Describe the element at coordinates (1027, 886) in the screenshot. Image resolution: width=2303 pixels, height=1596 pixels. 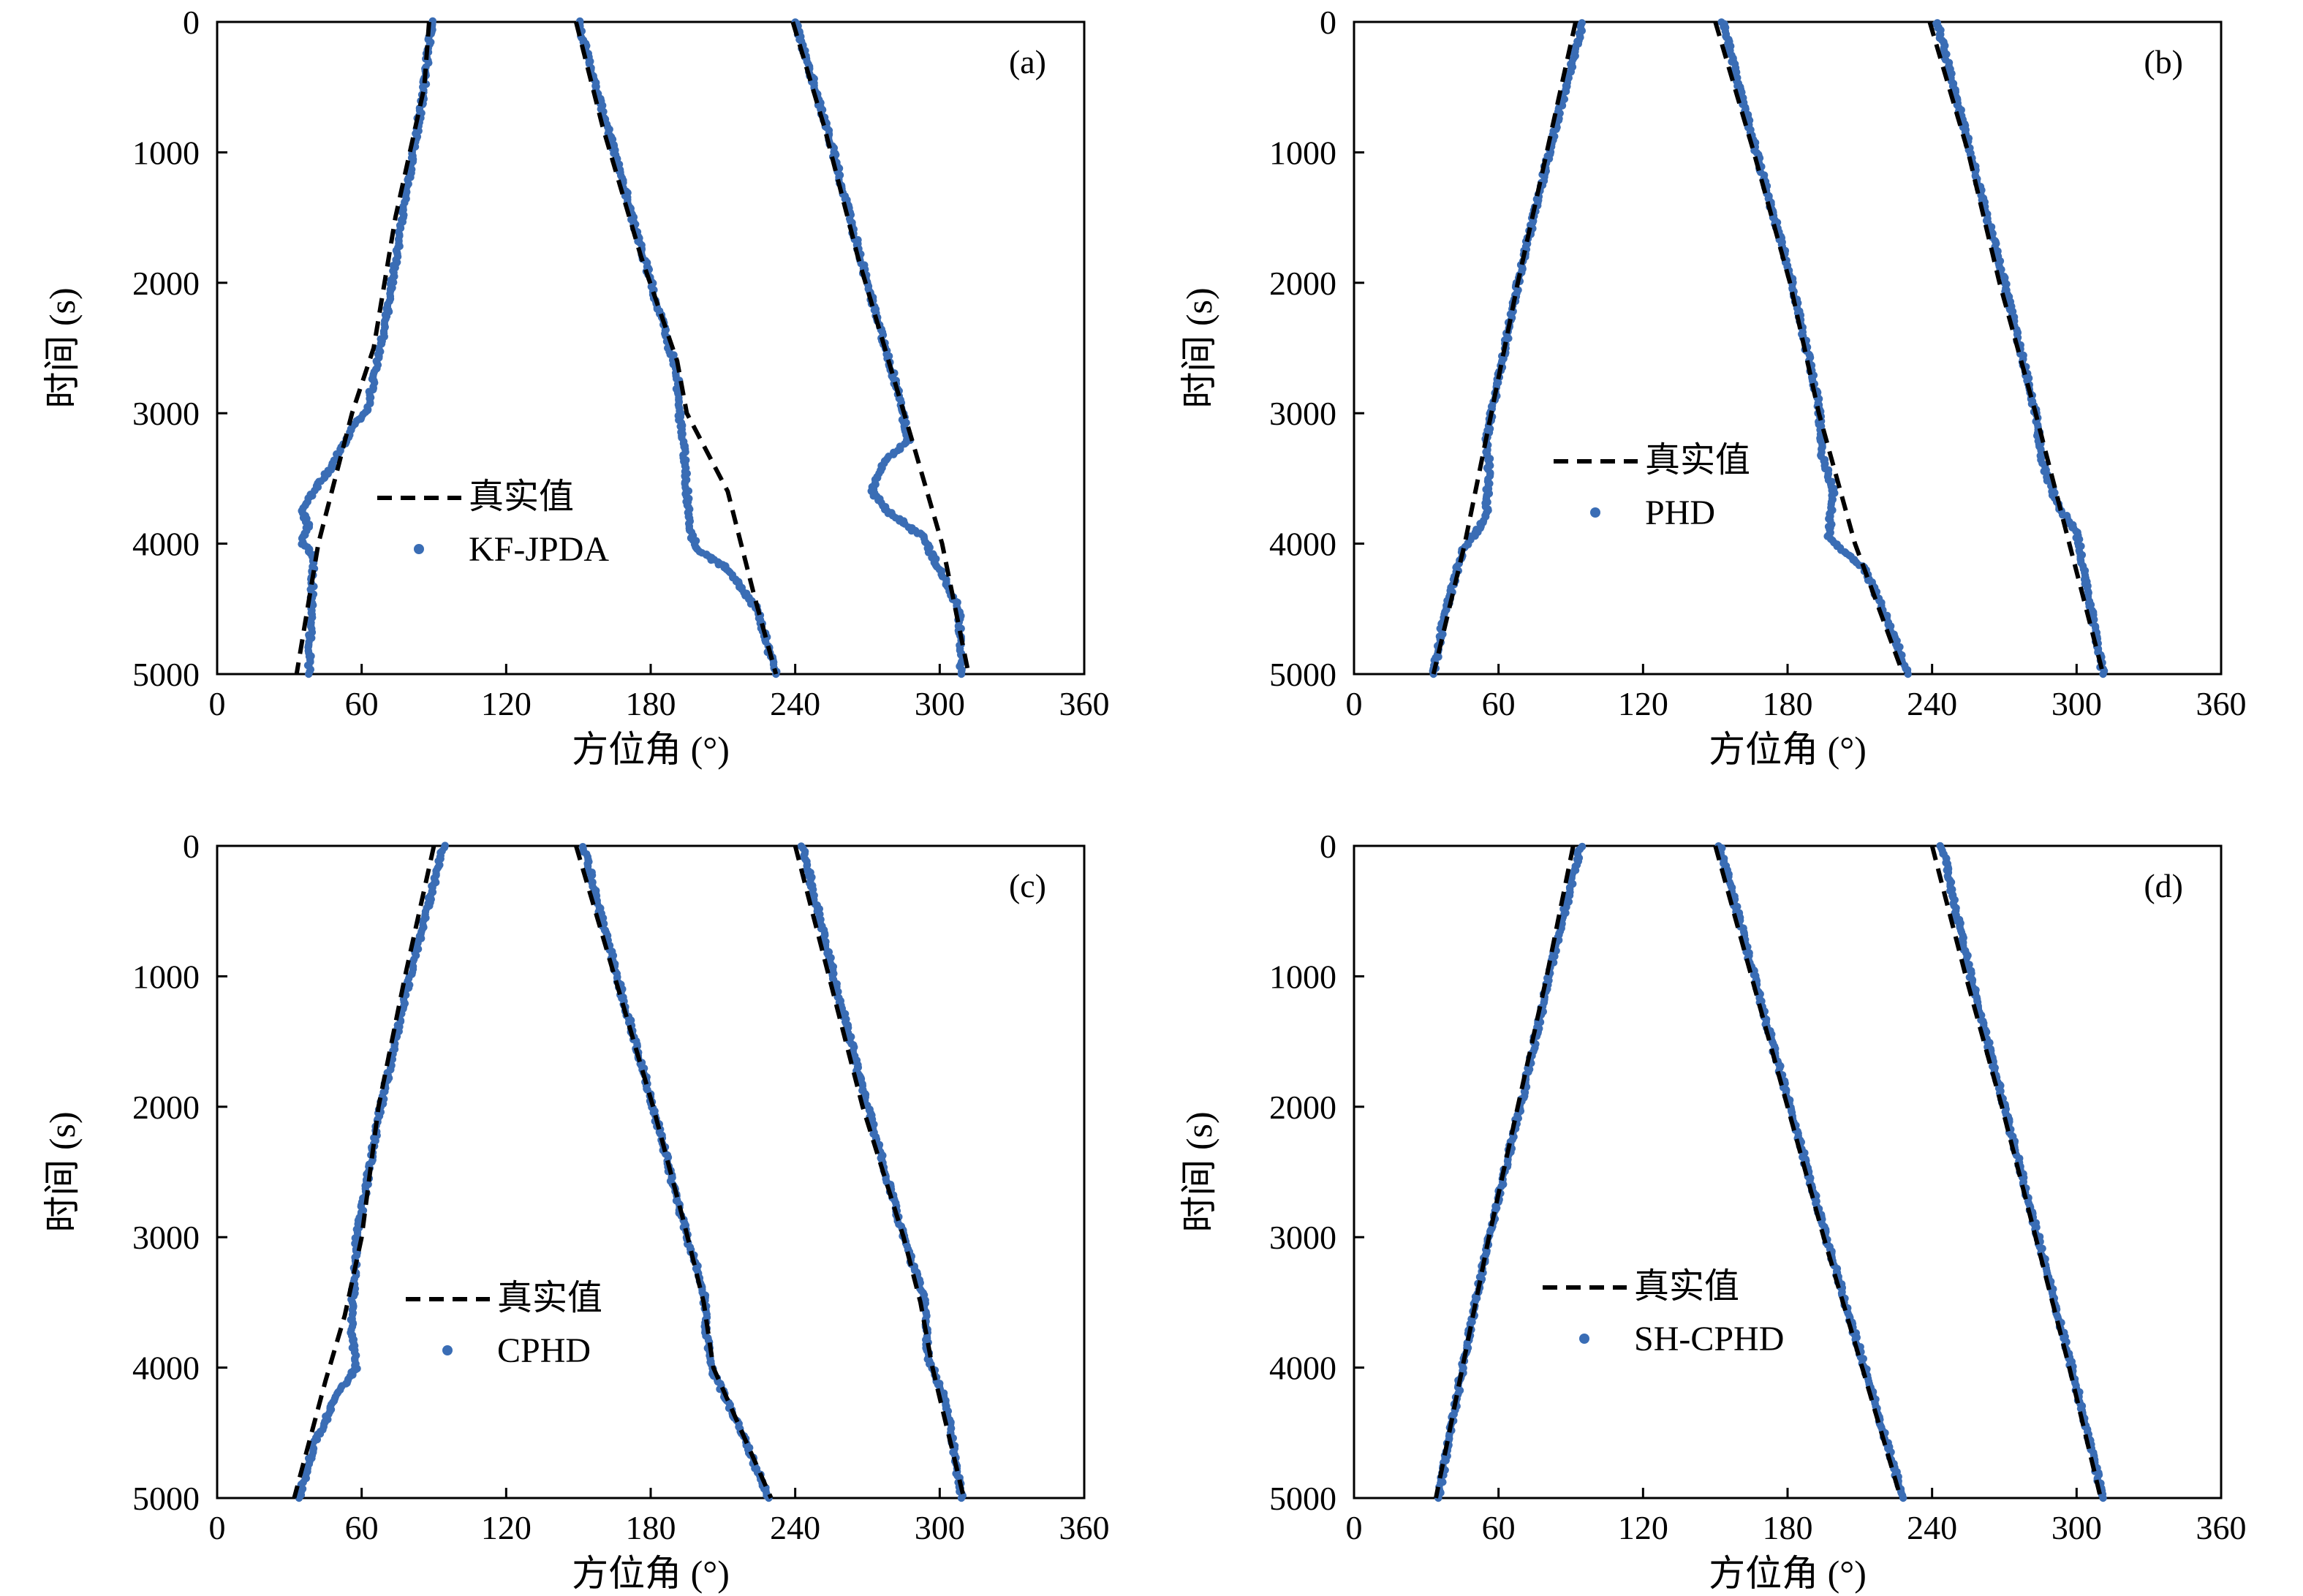
I see `panel-label: (c)` at that location.